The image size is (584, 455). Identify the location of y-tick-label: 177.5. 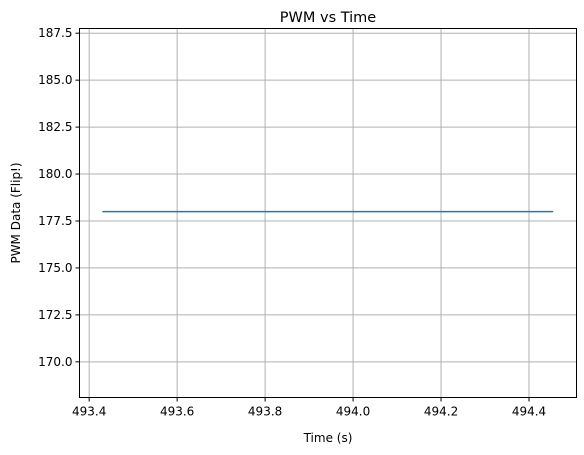
(55, 221).